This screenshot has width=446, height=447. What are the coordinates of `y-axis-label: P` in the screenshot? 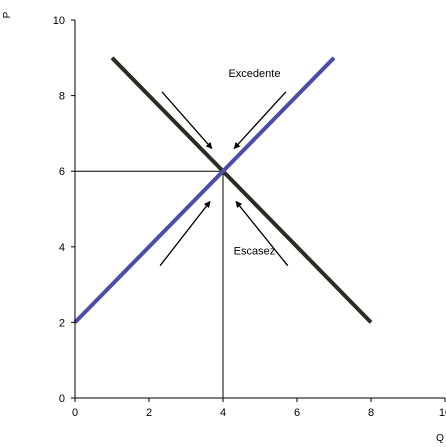 It's located at (7, 14).